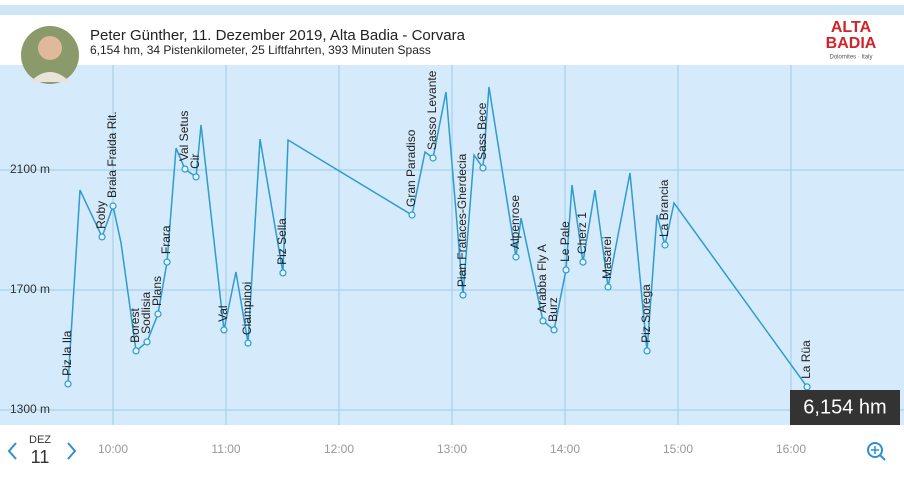 The image size is (904, 482). I want to click on day: 11, so click(40, 457).